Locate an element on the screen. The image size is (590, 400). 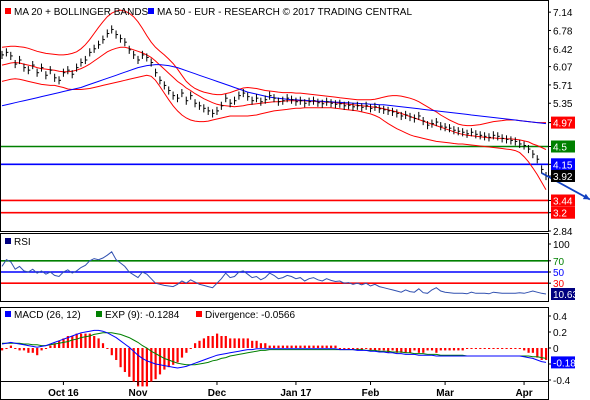
rsi-tick-label: 30 is located at coordinates (559, 284).